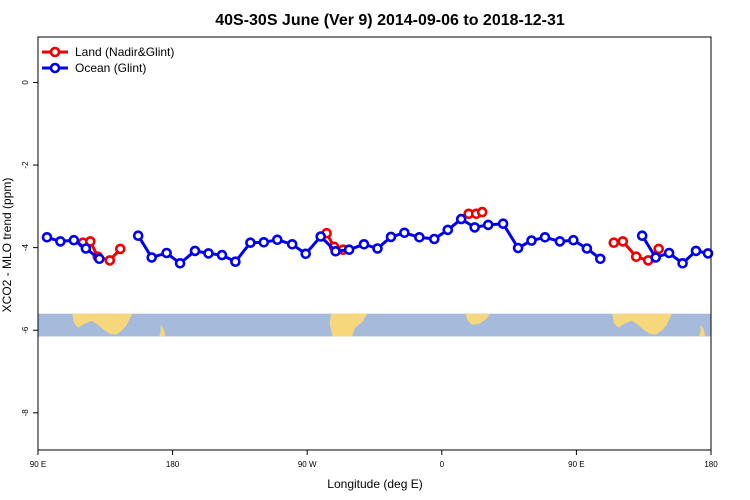 The width and height of the screenshot is (750, 500). I want to click on legend: Land (Nadir&Glint) Ocean (Glint), so click(108, 60).